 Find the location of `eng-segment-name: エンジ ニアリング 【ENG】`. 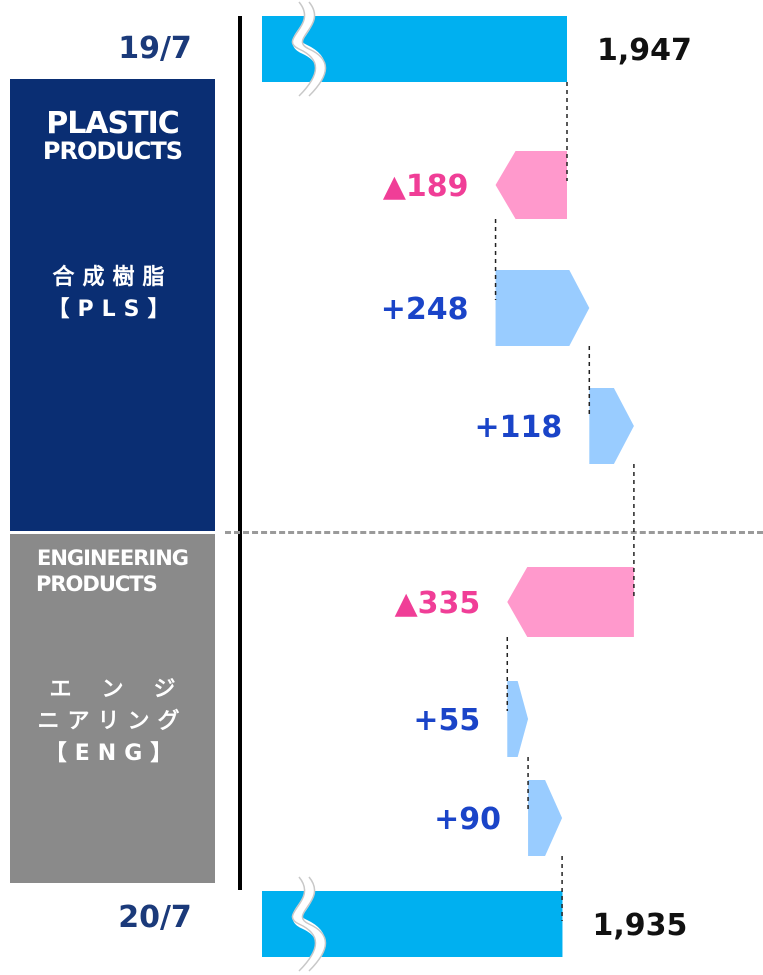

eng-segment-name: エンジ ニアリング 【ENG】 is located at coordinates (112, 722).